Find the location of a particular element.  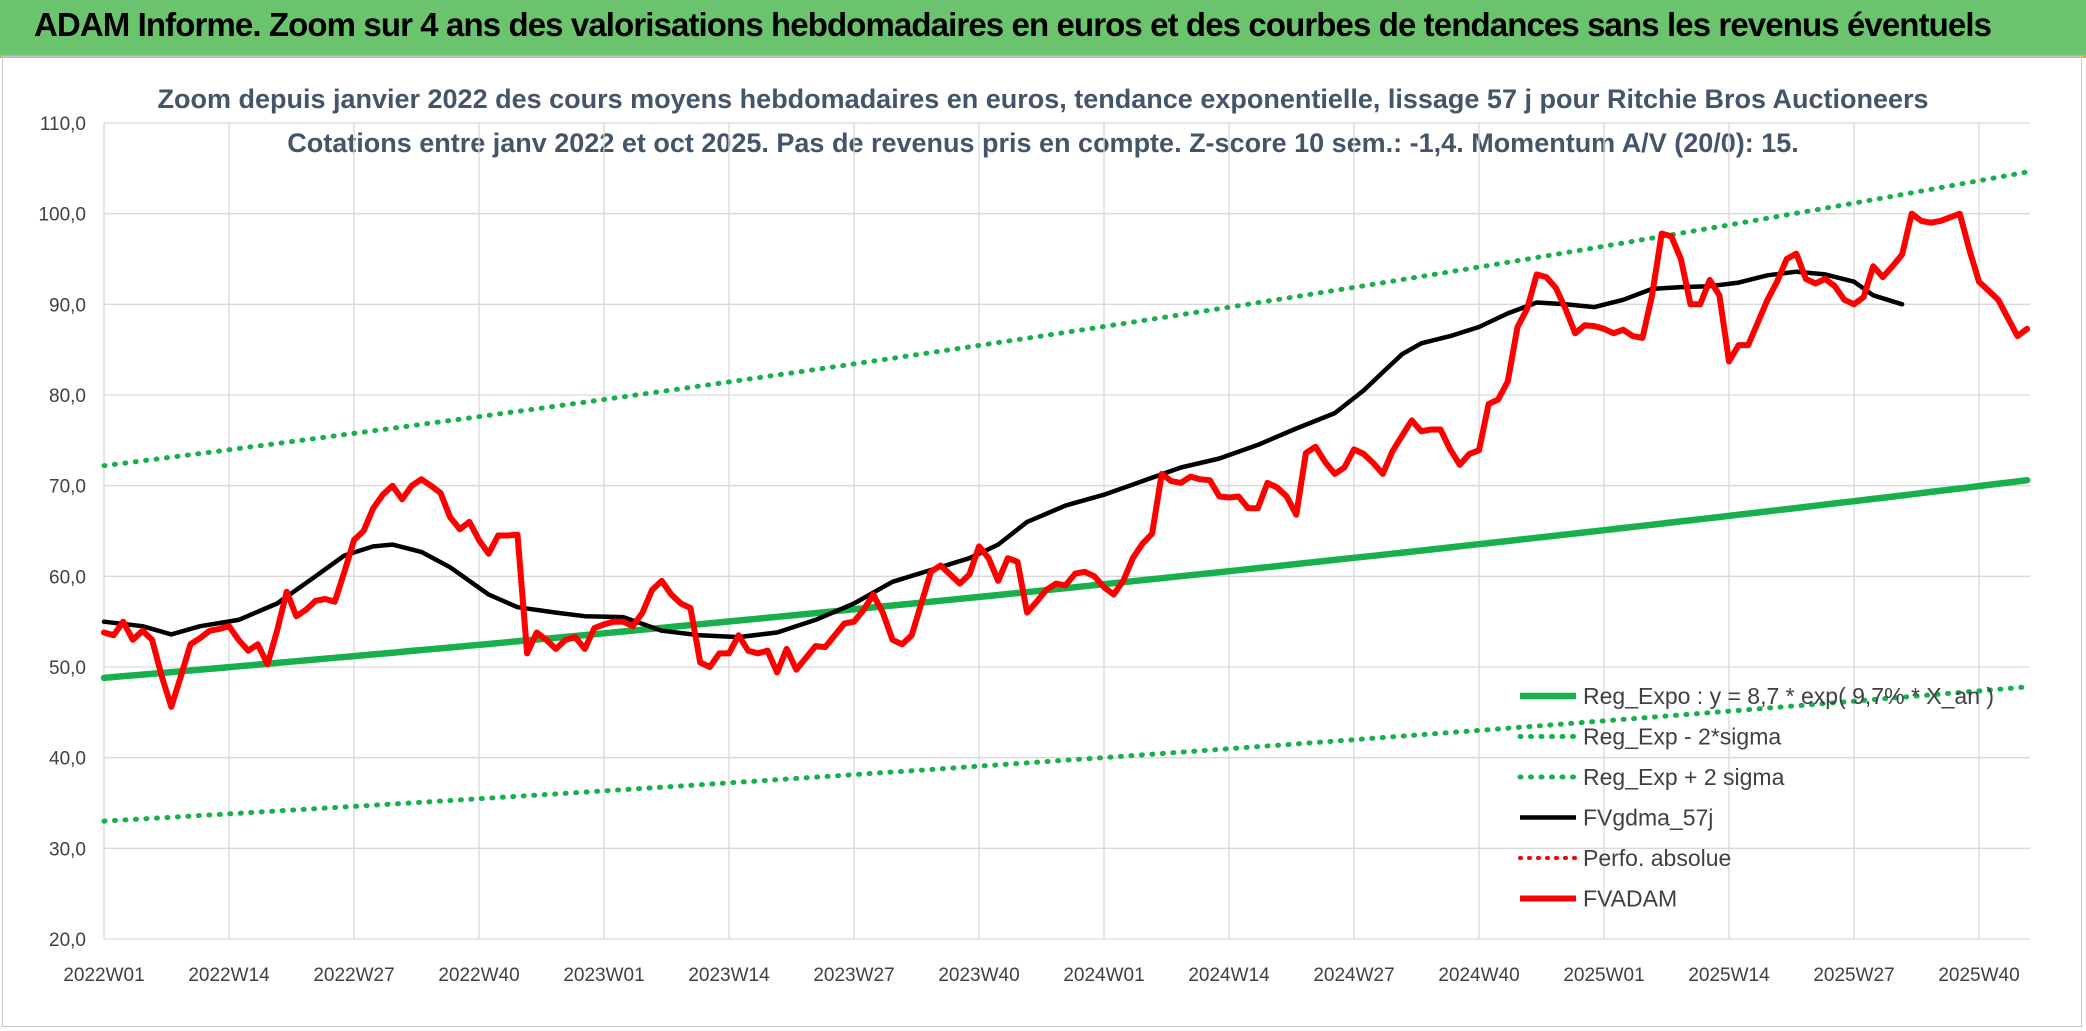

x-tick-label: 2024W40 is located at coordinates (1478, 975).